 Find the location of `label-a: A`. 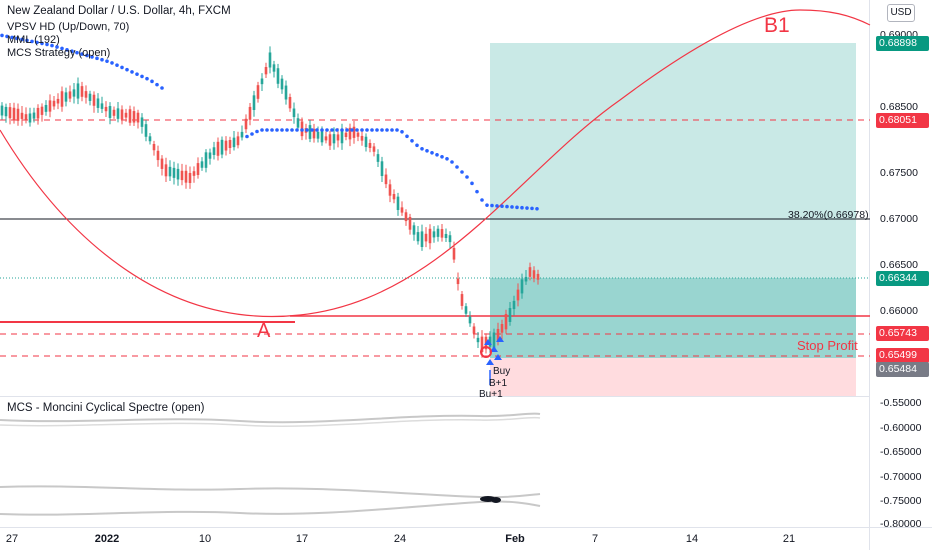

label-a: A is located at coordinates (264, 331).